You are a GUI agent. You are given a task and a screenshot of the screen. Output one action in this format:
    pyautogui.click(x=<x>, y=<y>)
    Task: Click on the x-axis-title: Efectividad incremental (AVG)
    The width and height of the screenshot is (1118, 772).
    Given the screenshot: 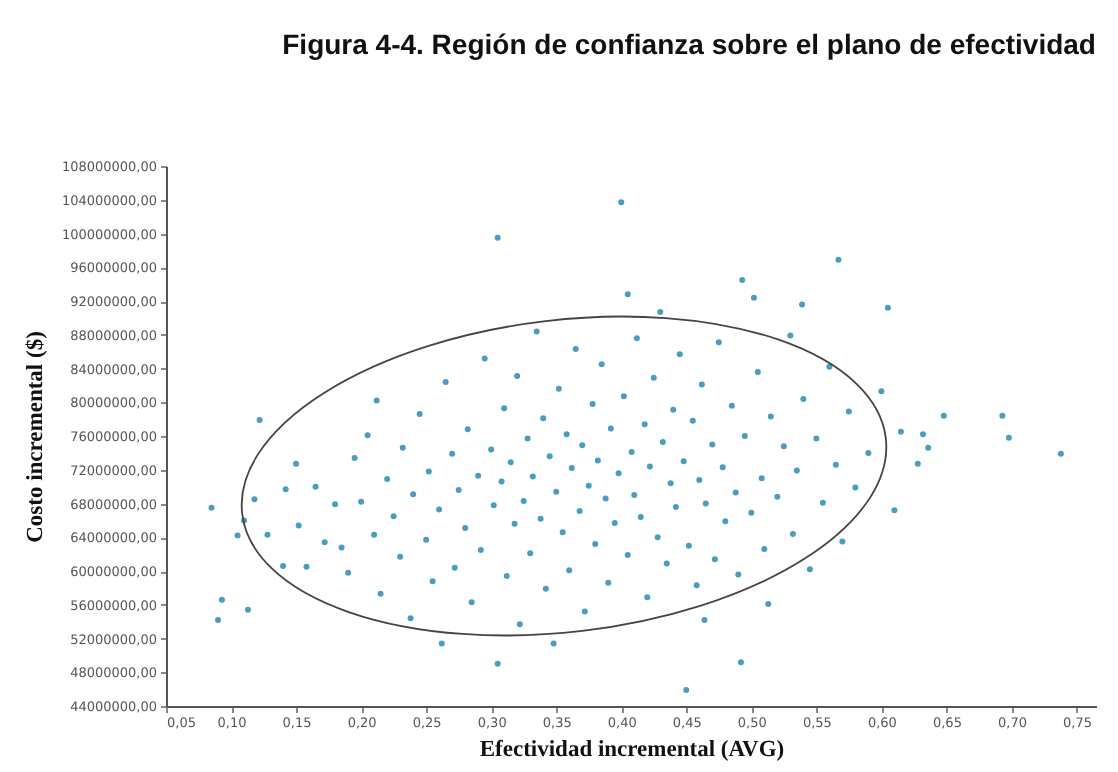 What is the action you would take?
    pyautogui.click(x=632, y=750)
    